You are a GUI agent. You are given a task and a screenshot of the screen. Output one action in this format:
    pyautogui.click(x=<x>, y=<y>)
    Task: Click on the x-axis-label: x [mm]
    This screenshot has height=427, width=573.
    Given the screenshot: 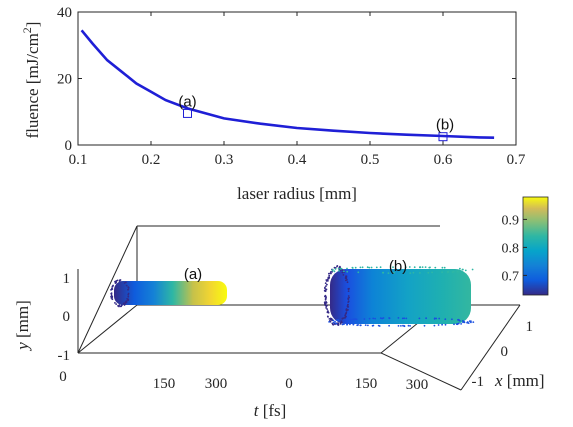 What is the action you would take?
    pyautogui.click(x=519, y=380)
    